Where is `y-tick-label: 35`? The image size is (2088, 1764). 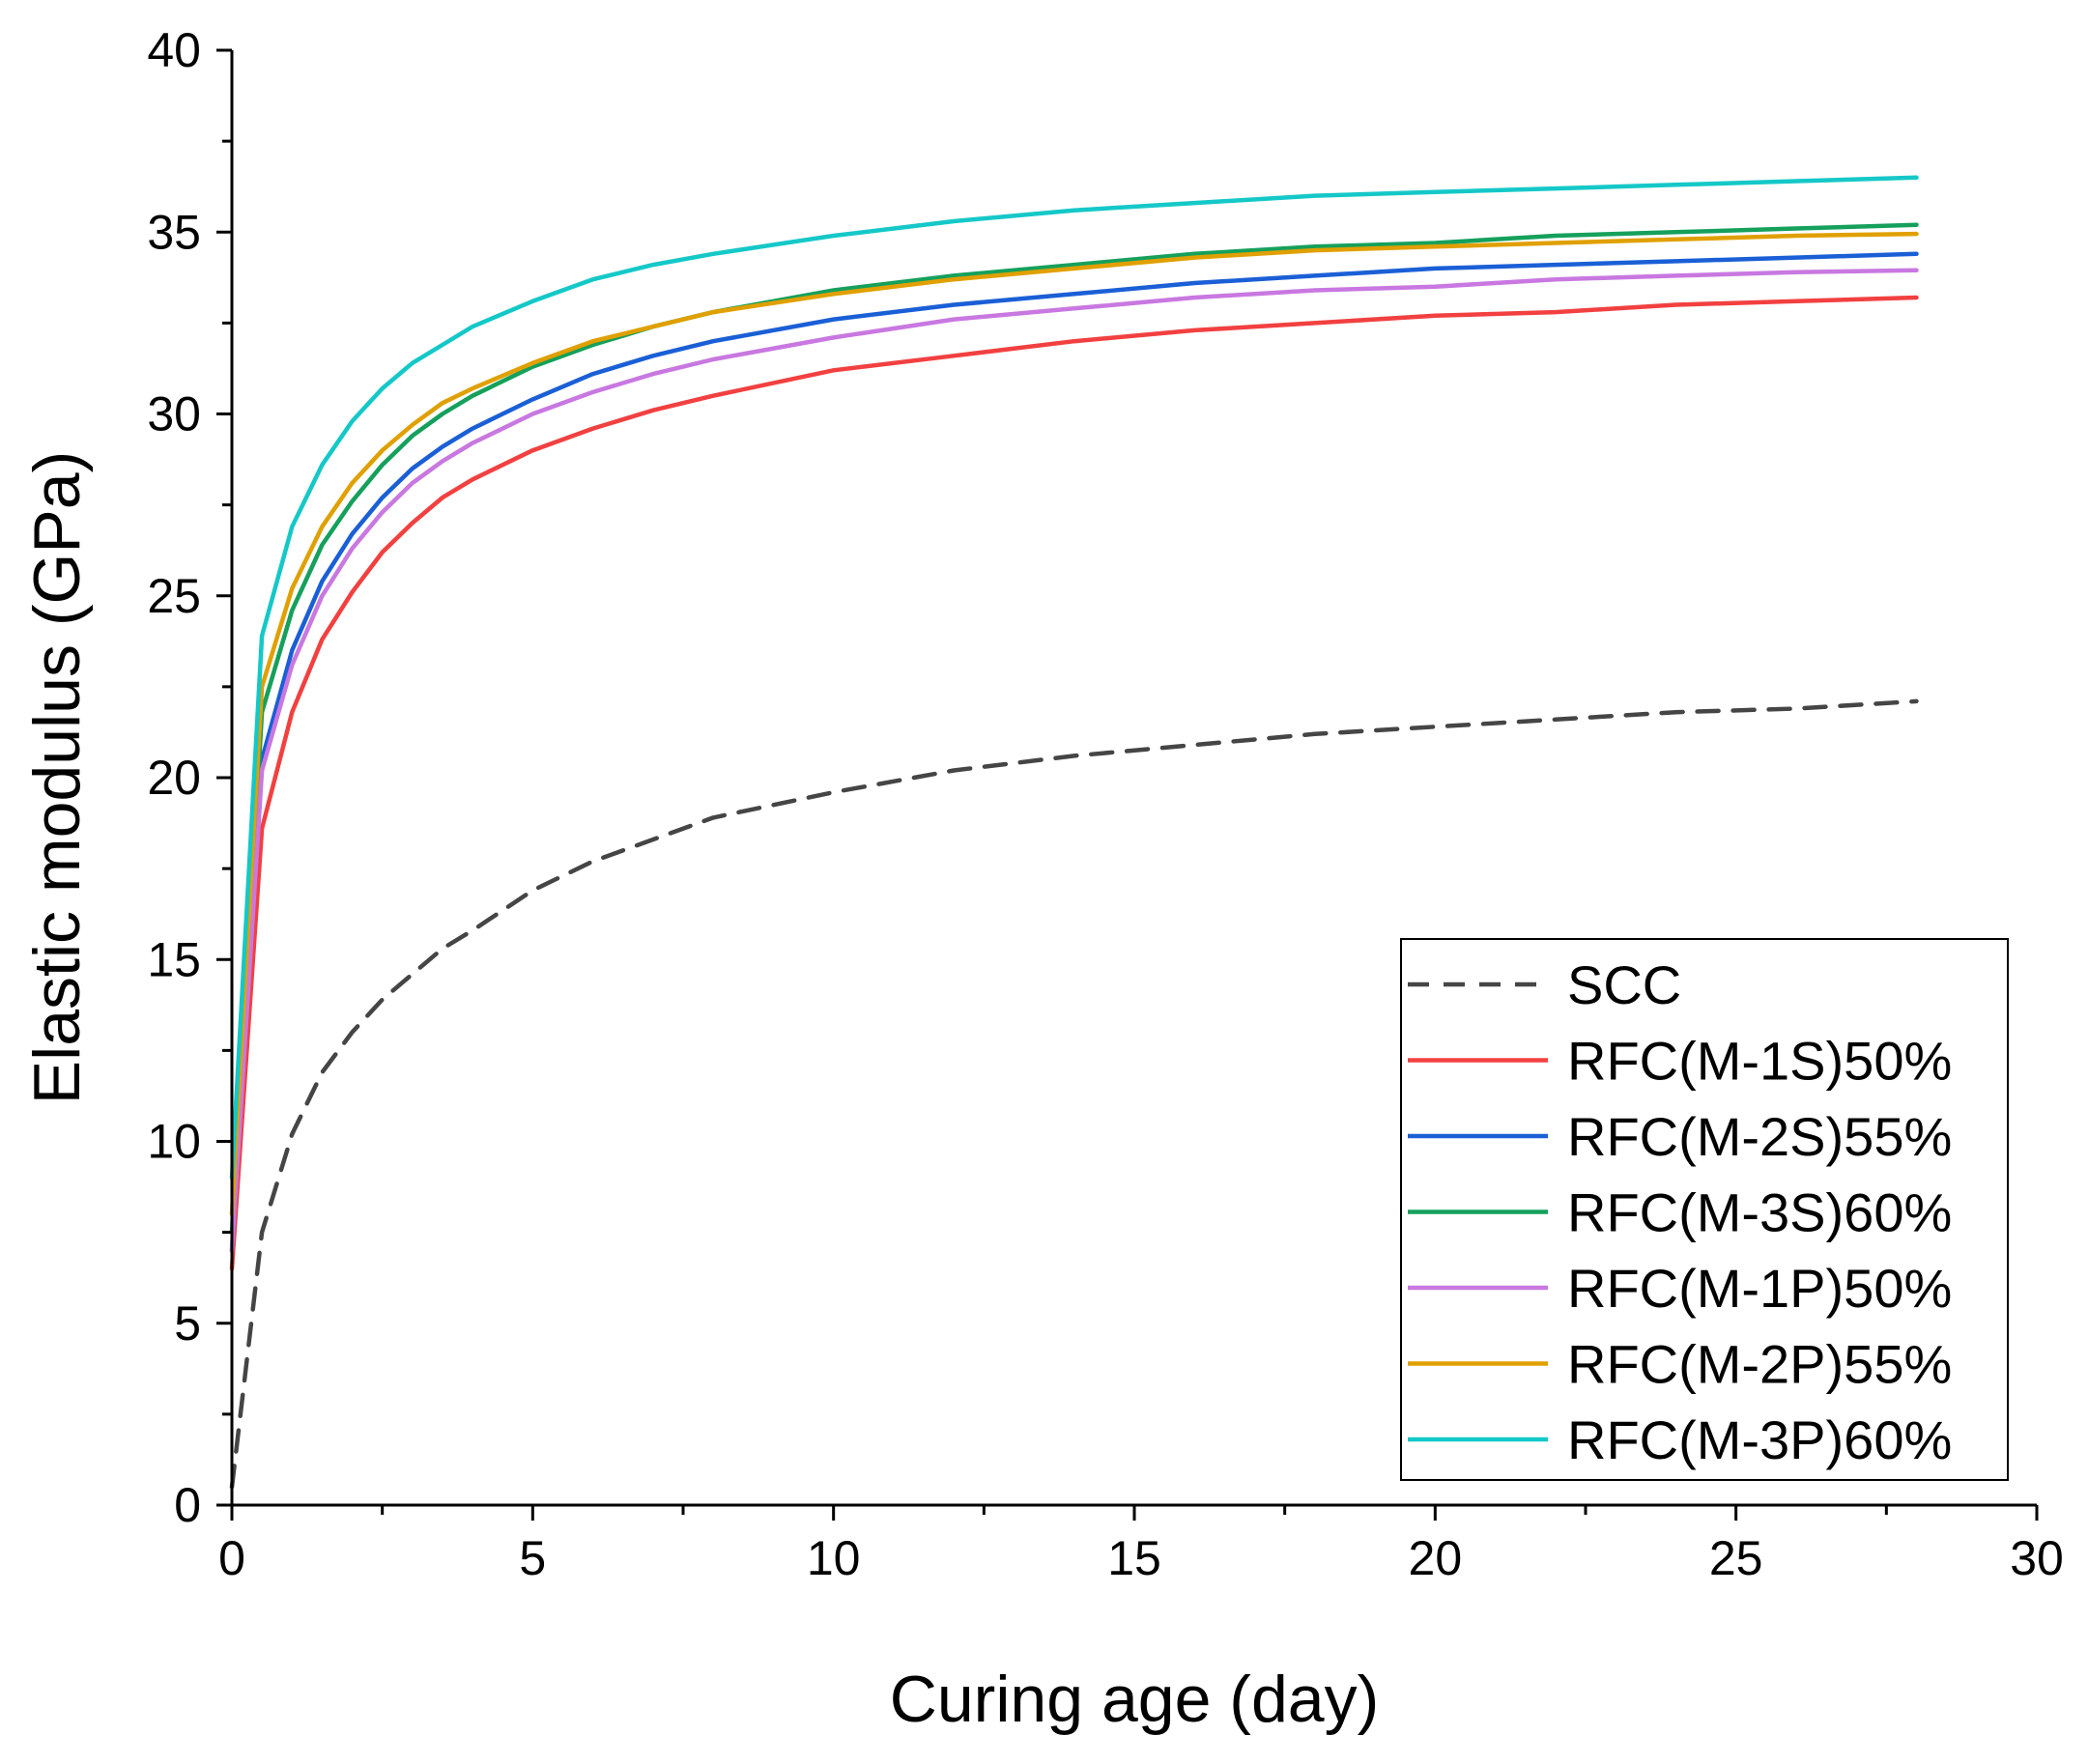
y-tick-label: 35 is located at coordinates (174, 232).